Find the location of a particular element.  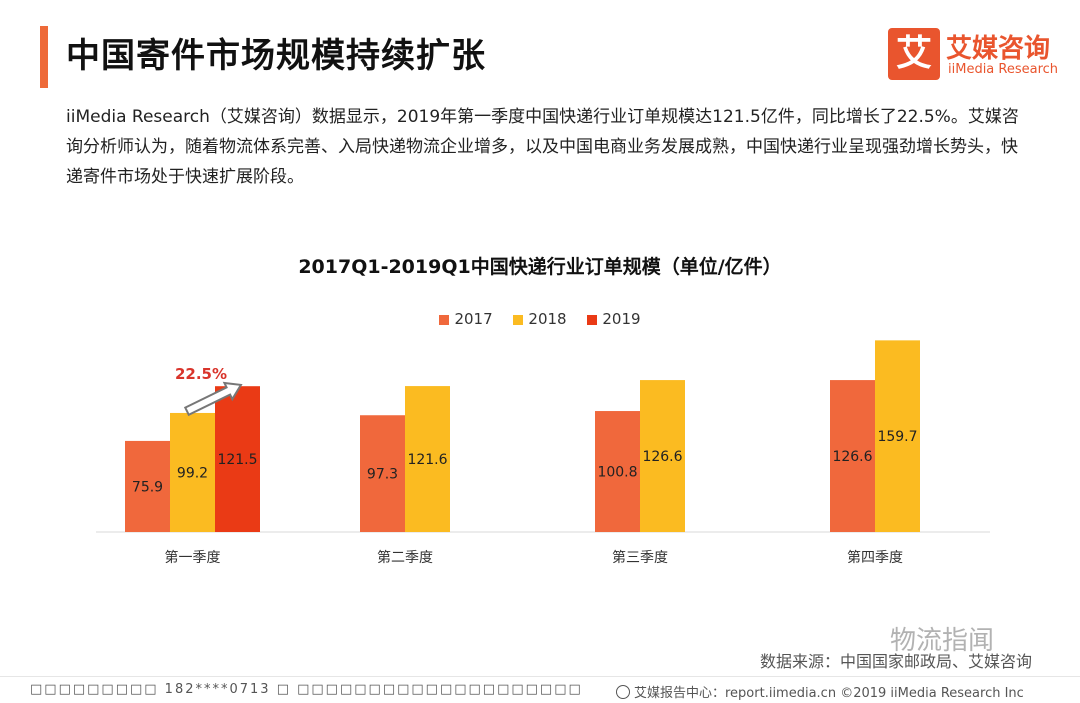

brand-logo: 艾 艾媒咨询 iiMedia Research is located at coordinates (973, 56).